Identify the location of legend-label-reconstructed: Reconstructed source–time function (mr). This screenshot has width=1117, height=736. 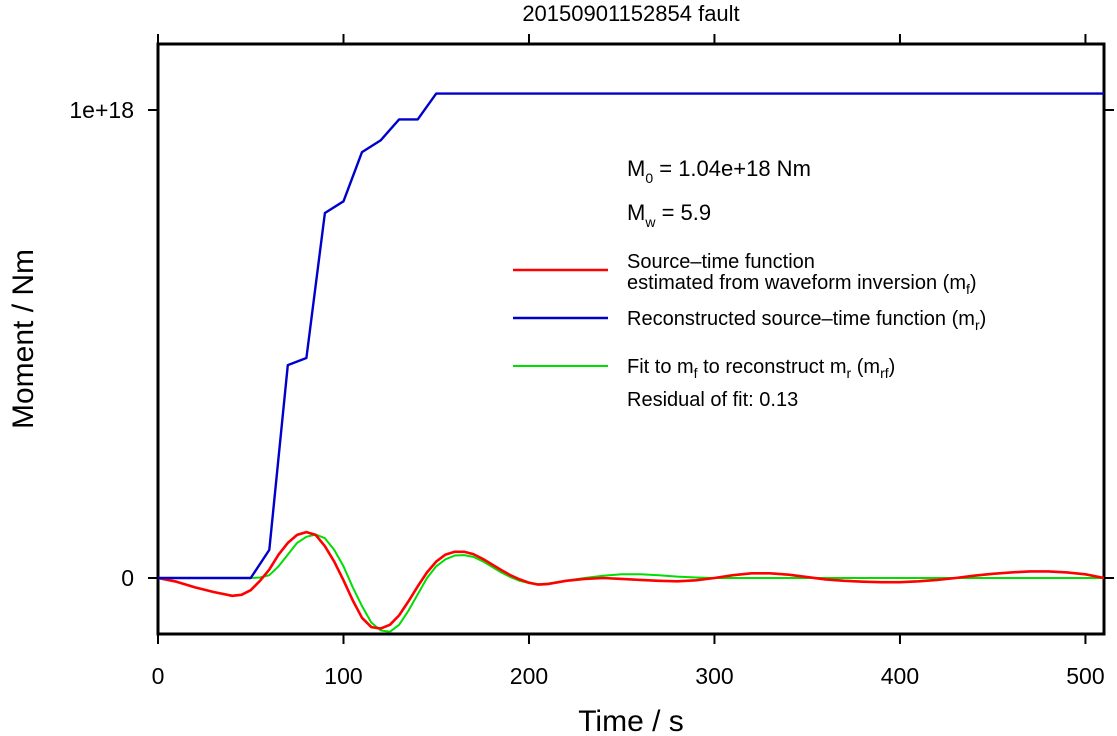
(806, 320).